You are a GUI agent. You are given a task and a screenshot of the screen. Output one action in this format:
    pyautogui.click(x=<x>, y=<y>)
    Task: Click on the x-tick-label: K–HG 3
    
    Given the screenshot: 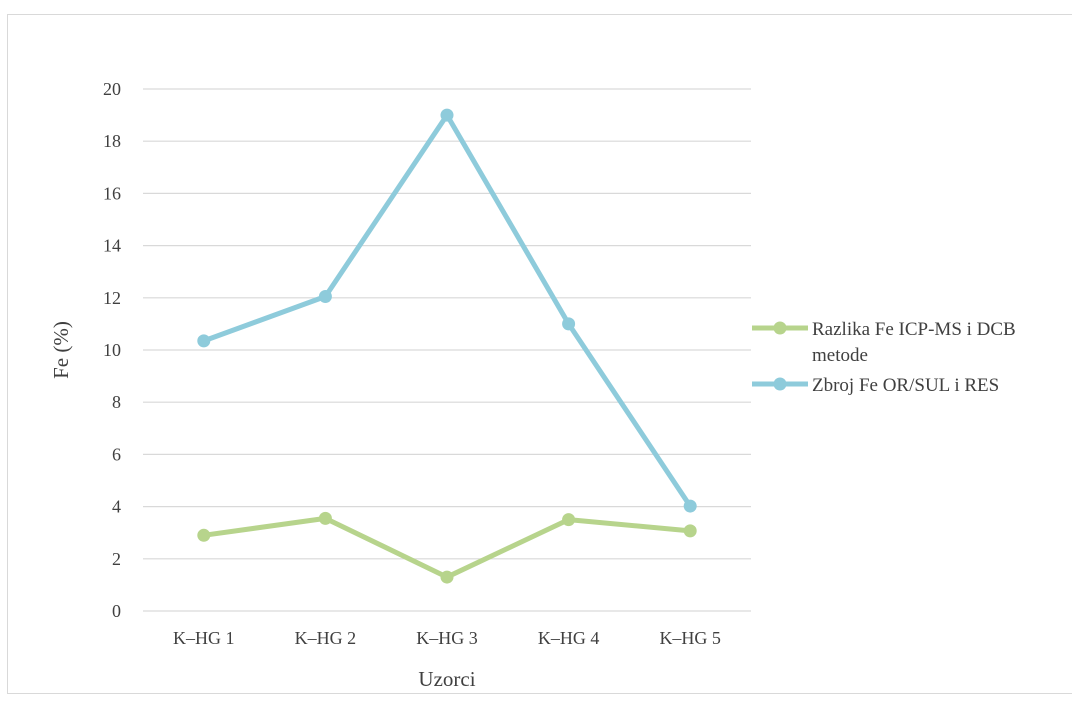 What is the action you would take?
    pyautogui.click(x=447, y=638)
    